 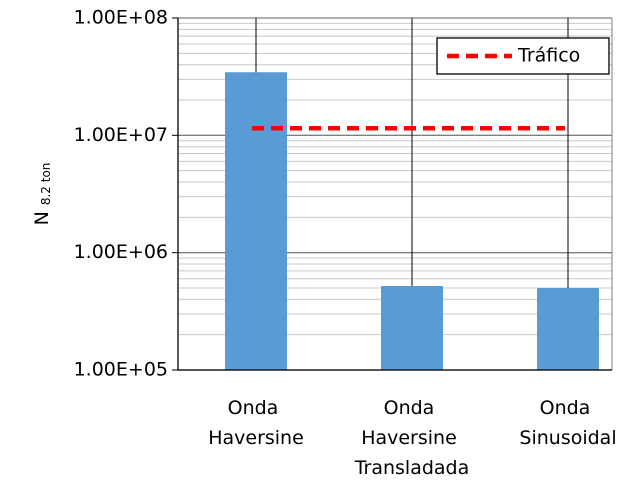 I want to click on y-axis-label: N 8.2 ton, so click(x=42, y=194).